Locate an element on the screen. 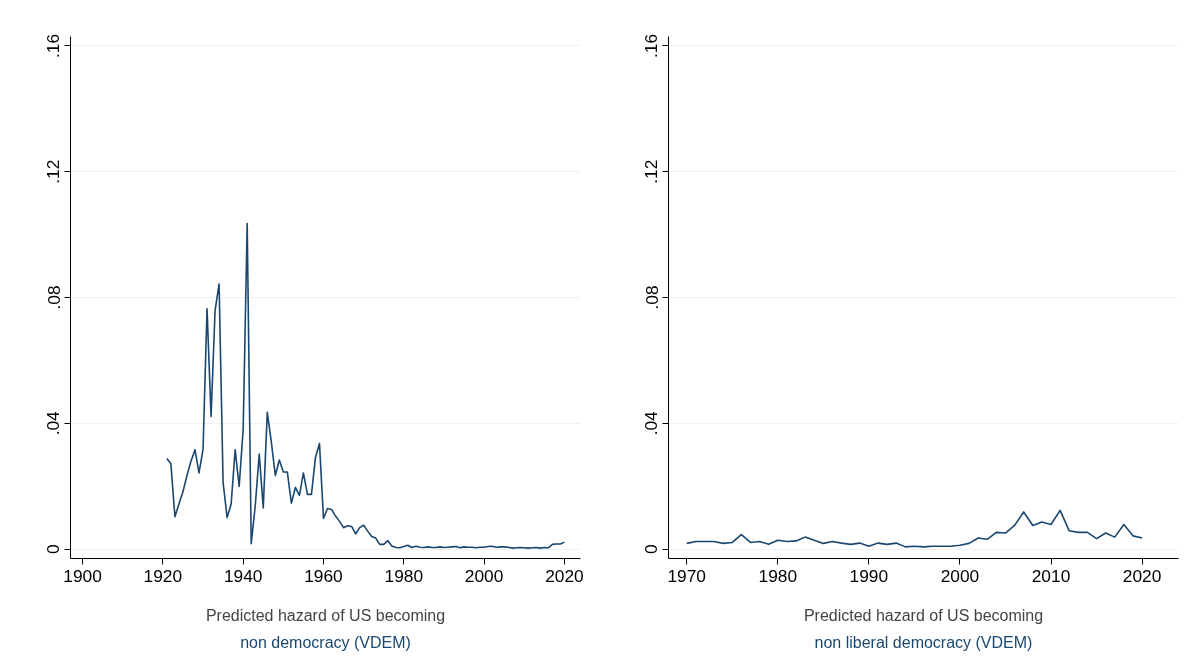 The image size is (1202, 663). line-series is located at coordinates (914, 528).